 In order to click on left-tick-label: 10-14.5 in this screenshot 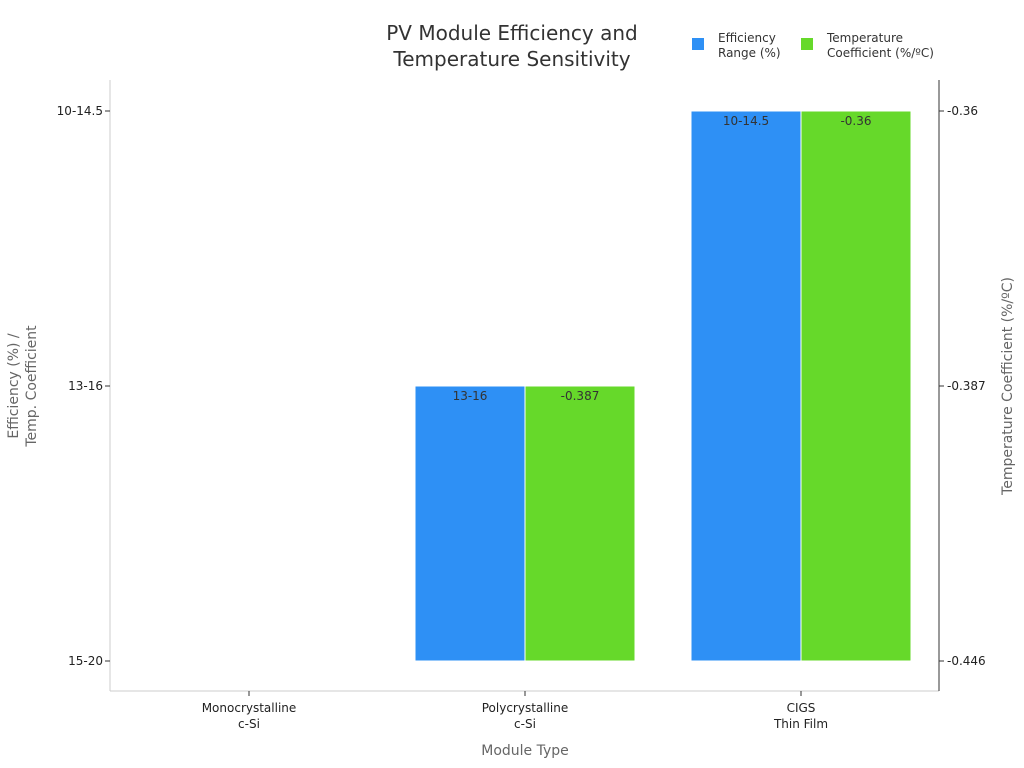, I will do `click(80, 111)`.